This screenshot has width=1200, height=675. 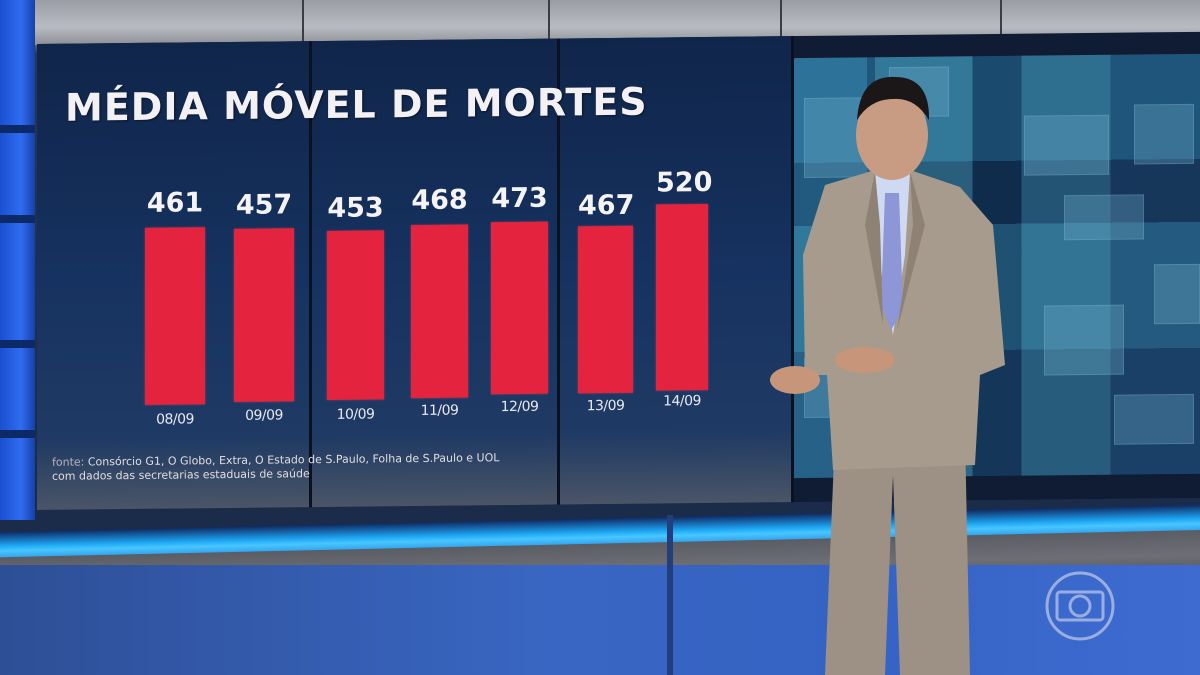 I want to click on bar-date-label: 11/09, so click(x=439, y=410).